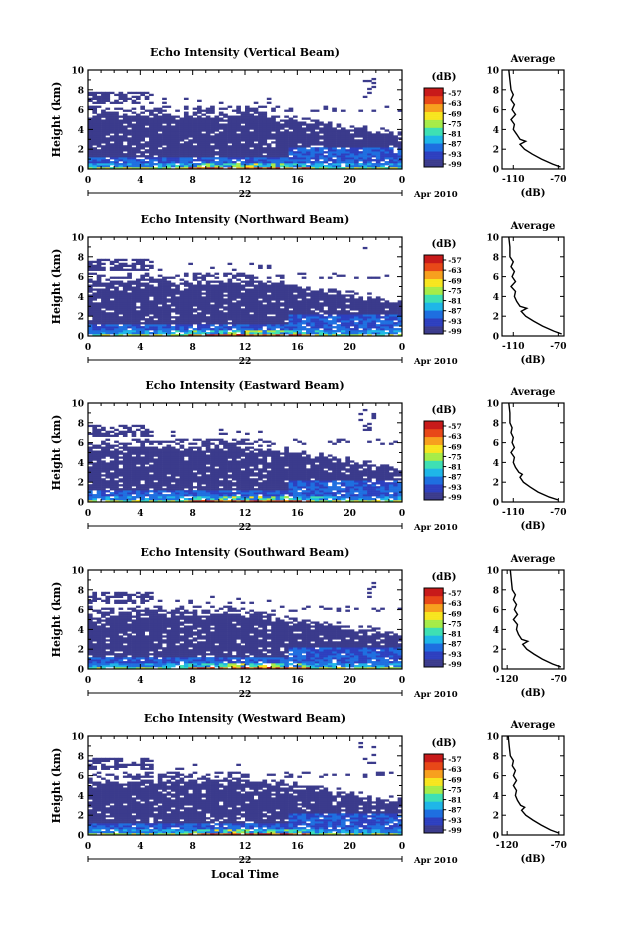 The image size is (619, 929). Describe the element at coordinates (245, 181) in the screenshot. I see `x-tick-label: 12` at that location.